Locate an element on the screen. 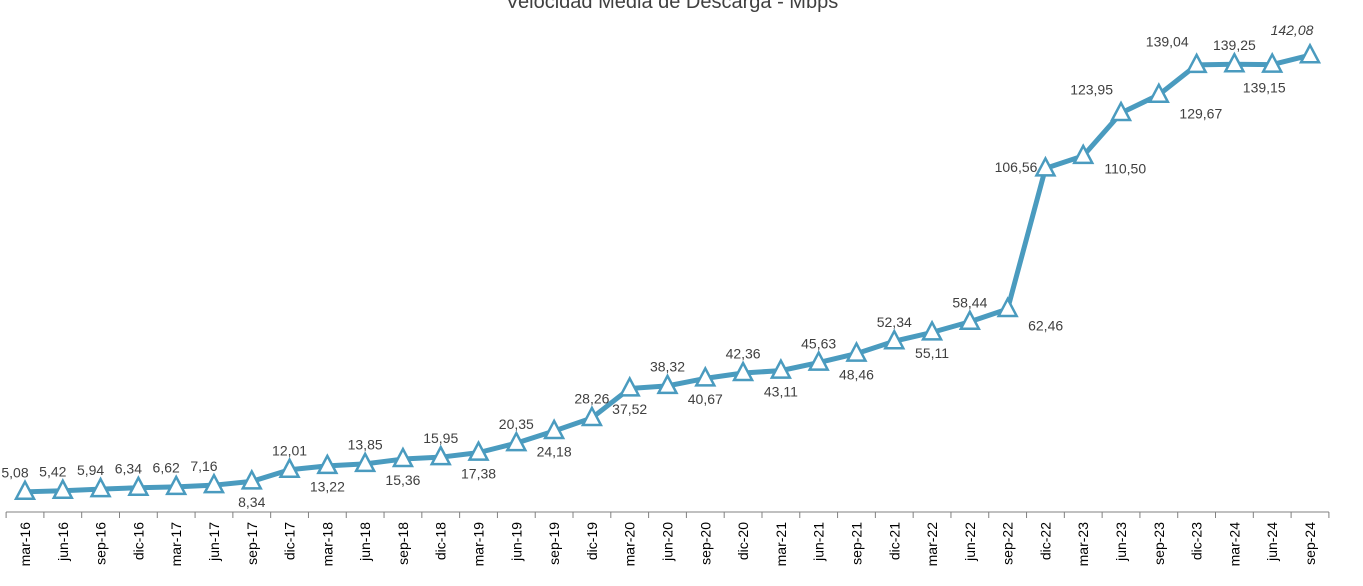 This screenshot has width=1363, height=586. x-tick-label: sep-17 is located at coordinates (252, 543).